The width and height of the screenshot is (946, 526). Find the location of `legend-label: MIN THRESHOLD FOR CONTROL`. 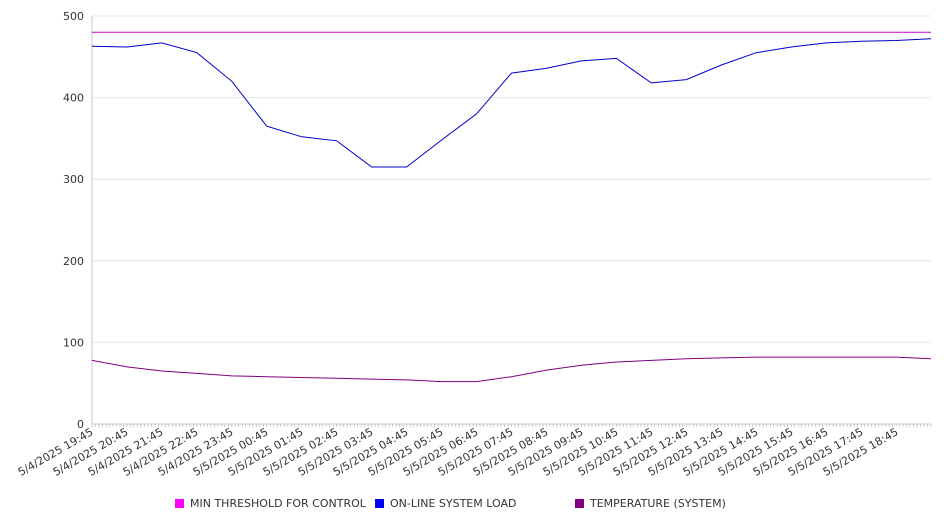

legend-label: MIN THRESHOLD FOR CONTROL is located at coordinates (278, 503).